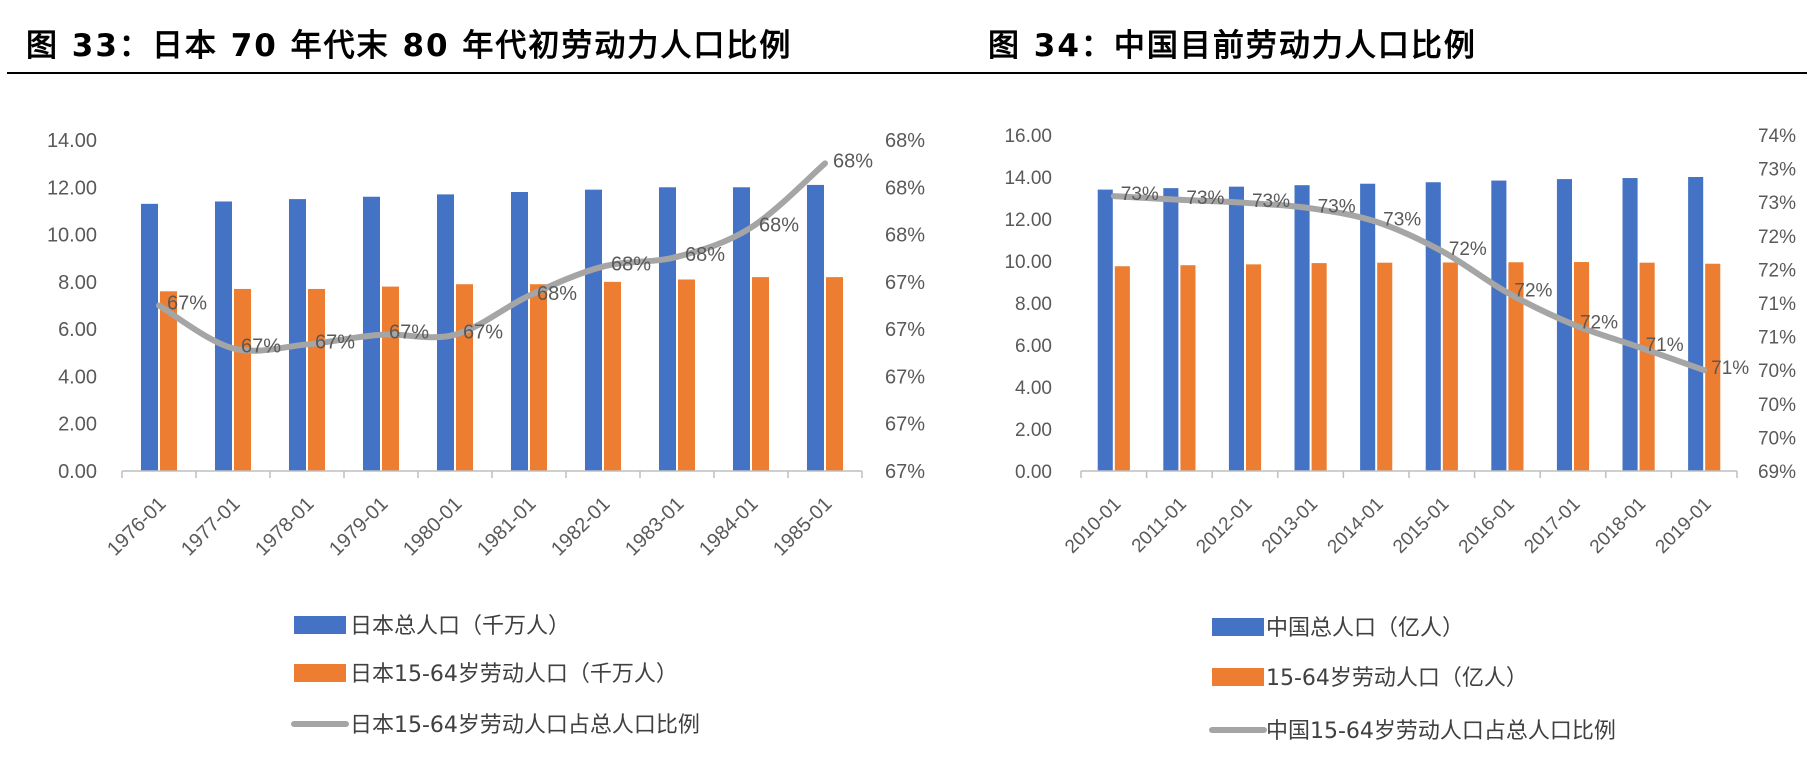  Describe the element at coordinates (1232, 46) in the screenshot. I see `figure-34-title: 图 34：中国目前劳动力人口比例` at that location.